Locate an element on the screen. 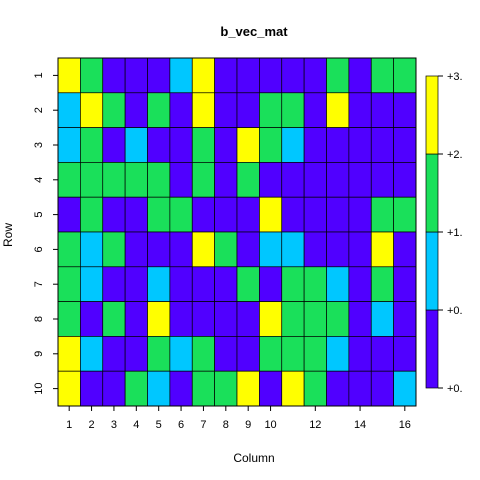 The height and width of the screenshot is (480, 480). y-tick-label: 6 is located at coordinates (39, 249).